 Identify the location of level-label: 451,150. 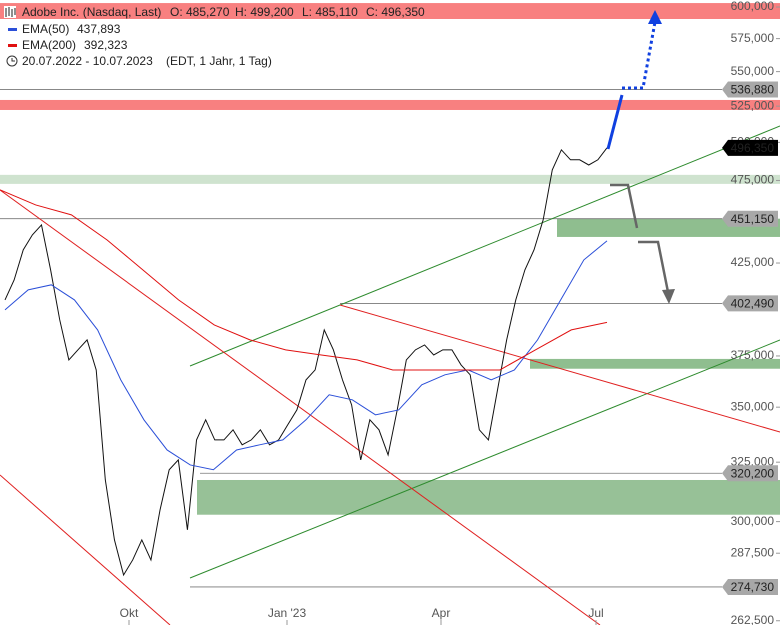
(753, 219).